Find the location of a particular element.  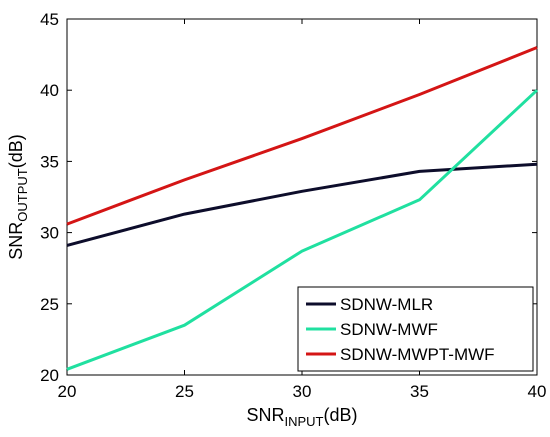

y-axis-label: SNROUTPUT(dB) is located at coordinates (18, 196).